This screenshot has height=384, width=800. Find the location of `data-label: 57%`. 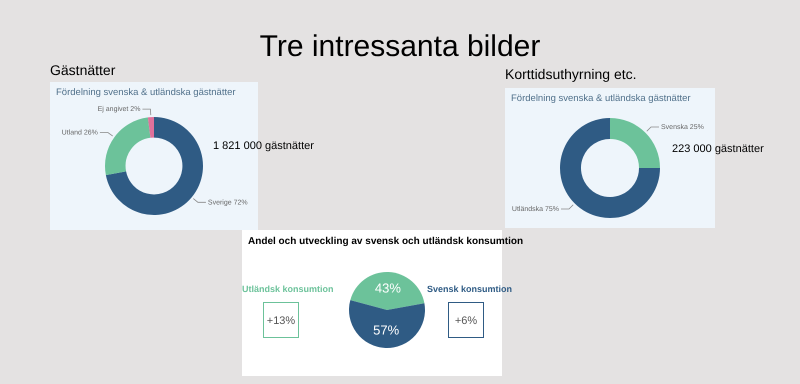

data-label: 57% is located at coordinates (386, 330).